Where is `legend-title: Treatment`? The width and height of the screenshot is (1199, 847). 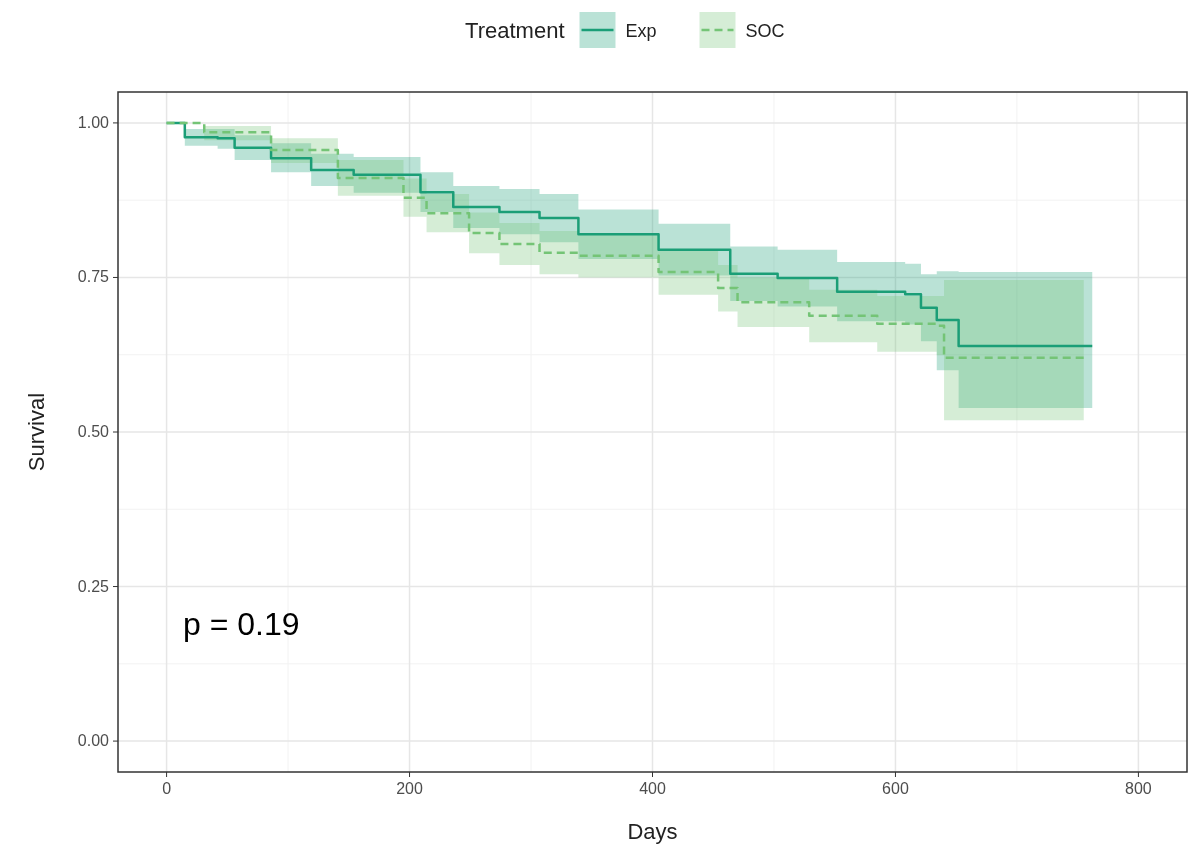
legend-title: Treatment is located at coordinates (515, 30).